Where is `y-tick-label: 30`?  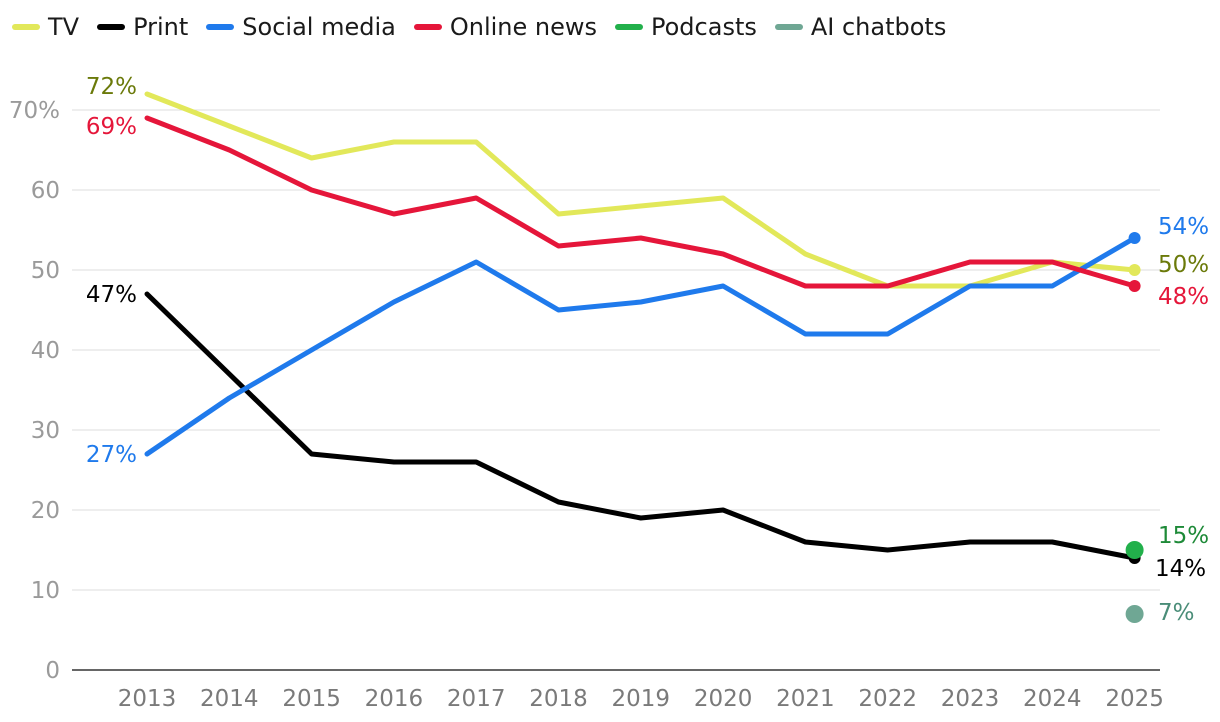
y-tick-label: 30 is located at coordinates (45, 431).